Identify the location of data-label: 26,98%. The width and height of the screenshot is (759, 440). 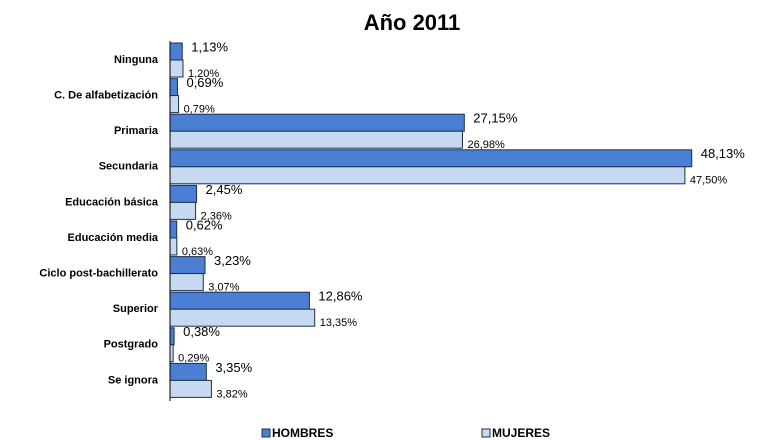
(486, 145).